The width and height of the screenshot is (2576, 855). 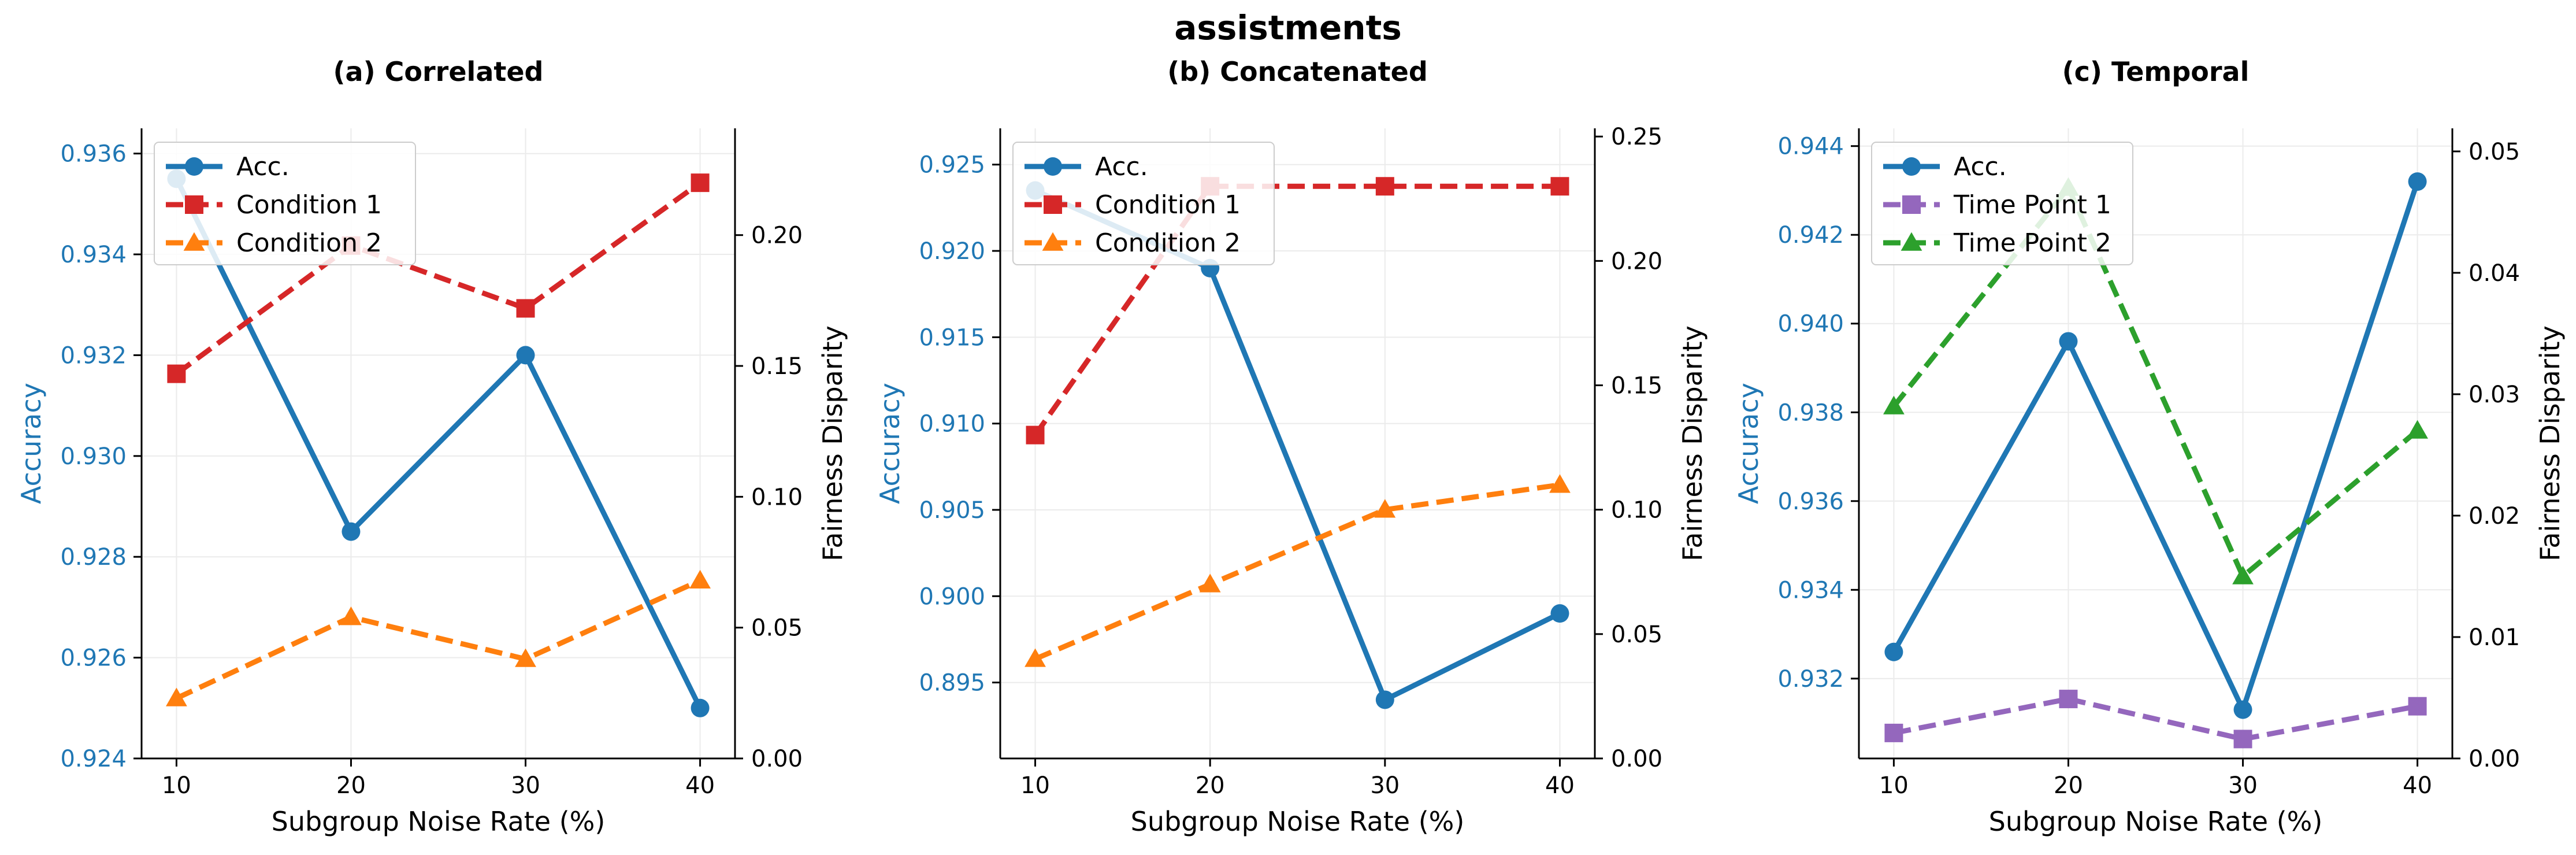 What do you see at coordinates (952, 165) in the screenshot?
I see `y-tick-label: 0.925` at bounding box center [952, 165].